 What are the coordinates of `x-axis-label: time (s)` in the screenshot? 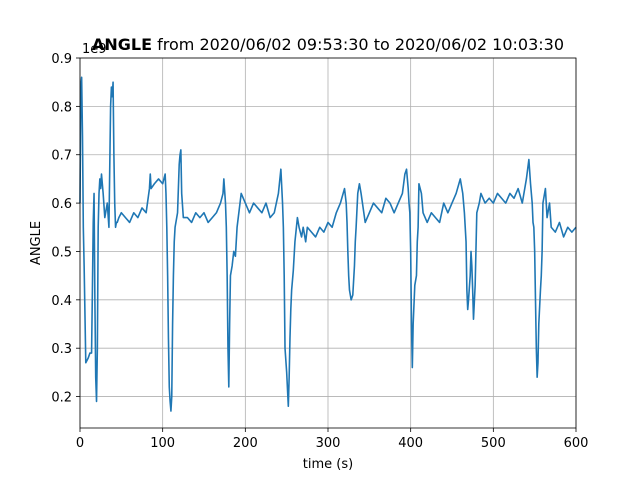 It's located at (328, 464).